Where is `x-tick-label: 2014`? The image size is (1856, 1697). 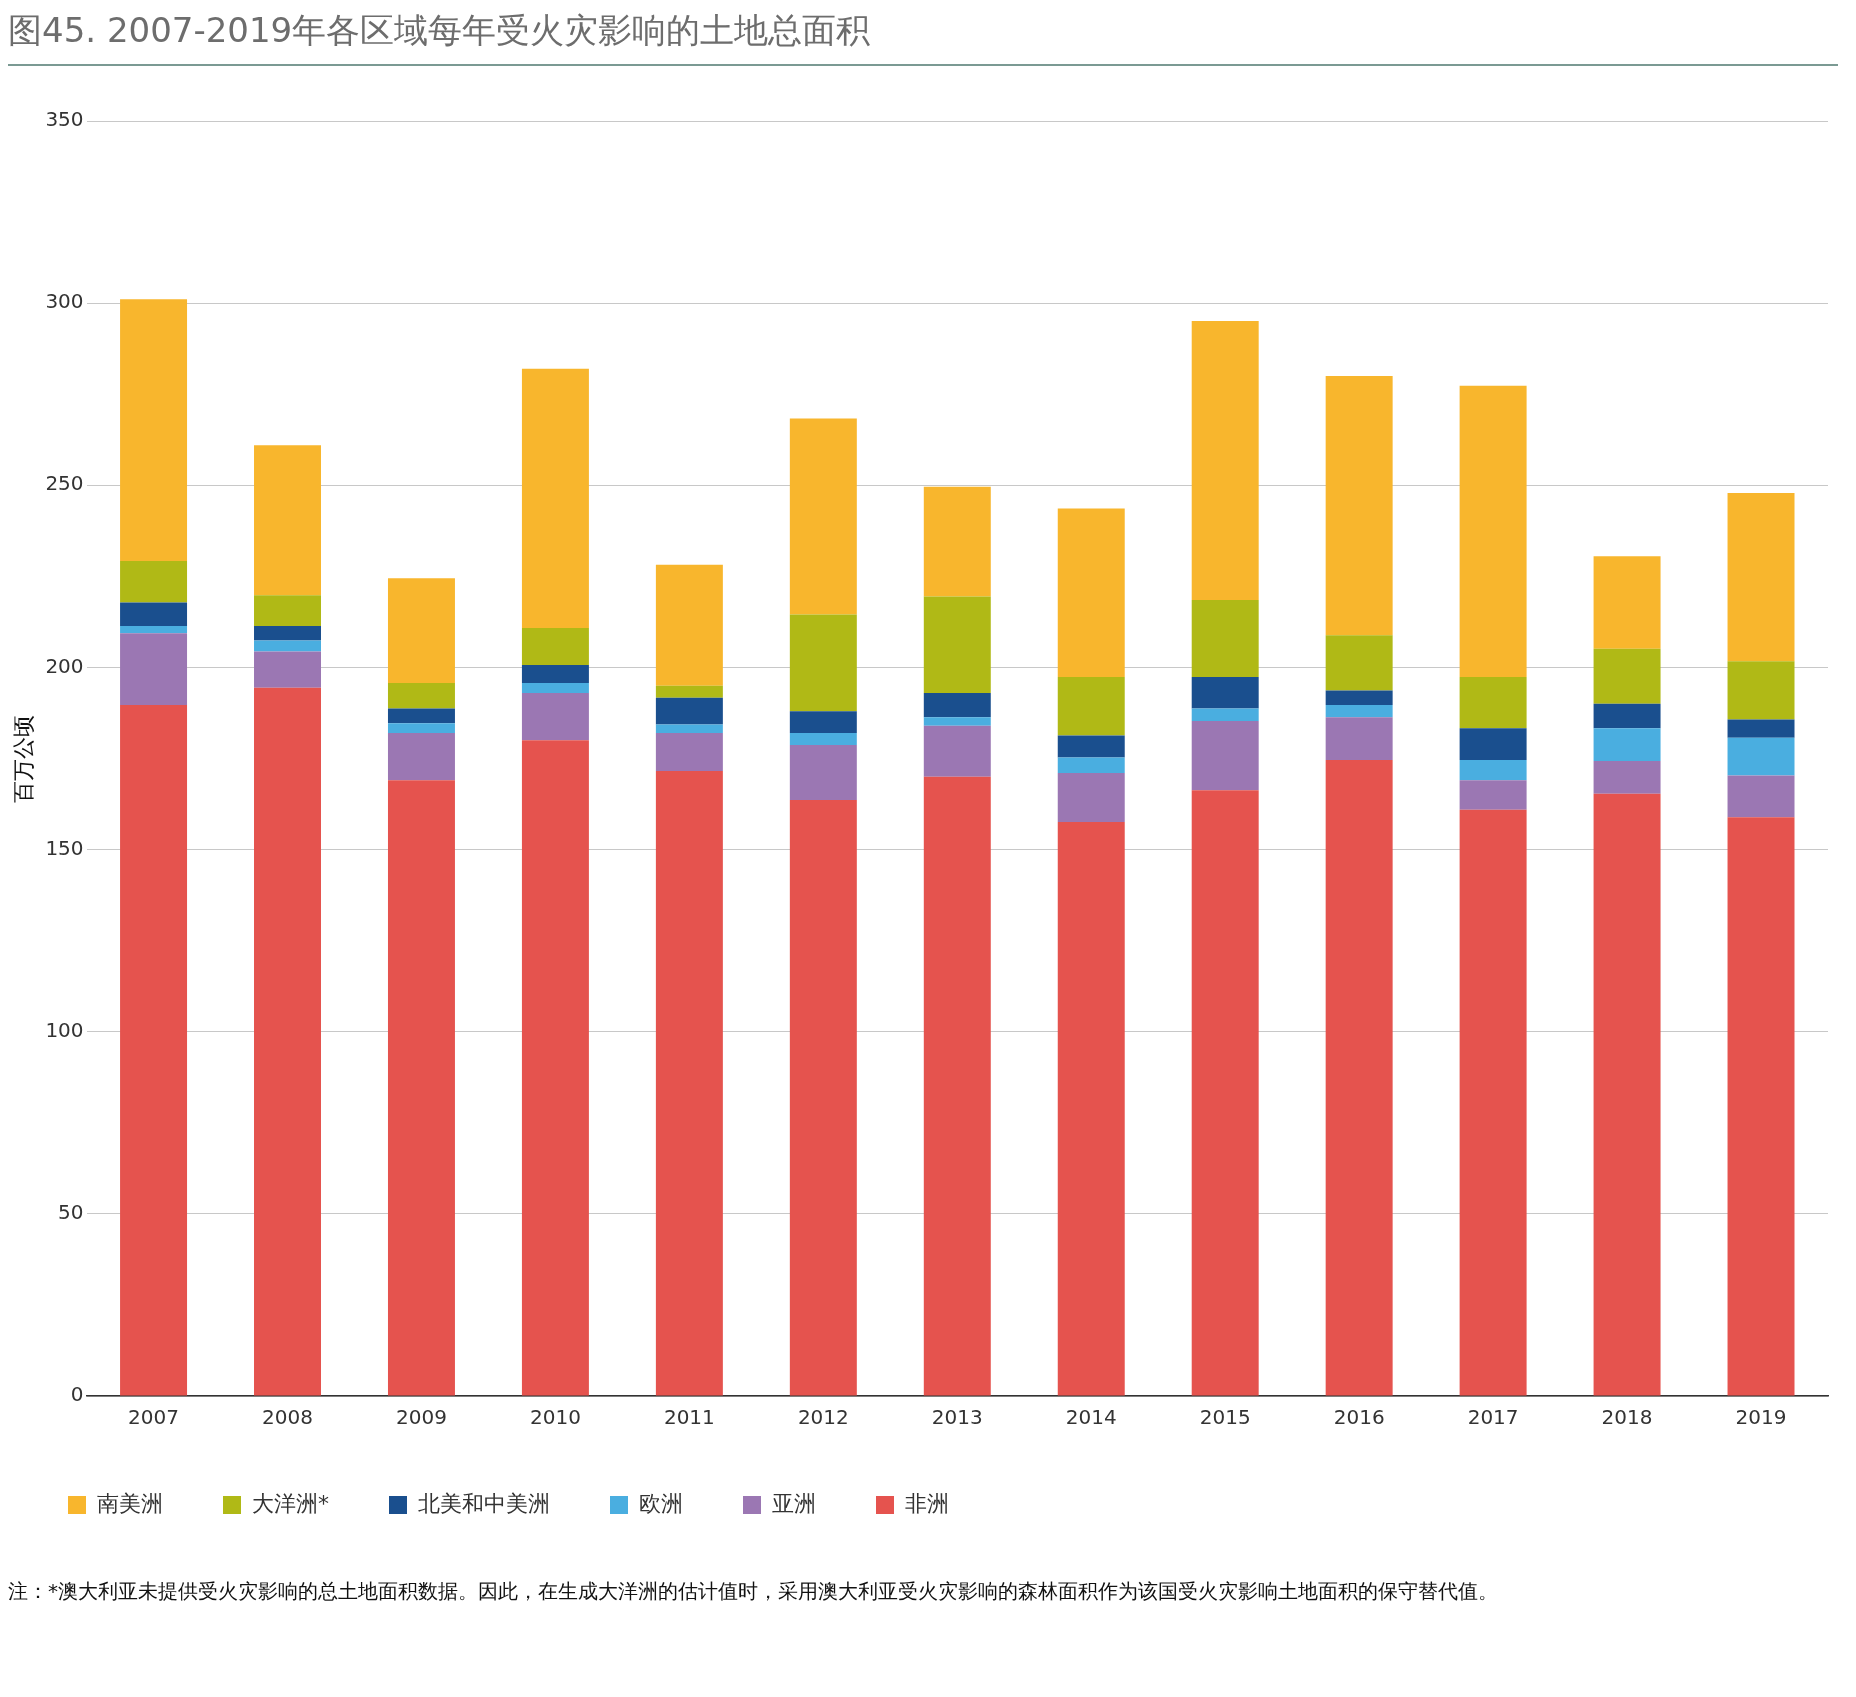
x-tick-label: 2014 is located at coordinates (1091, 1417).